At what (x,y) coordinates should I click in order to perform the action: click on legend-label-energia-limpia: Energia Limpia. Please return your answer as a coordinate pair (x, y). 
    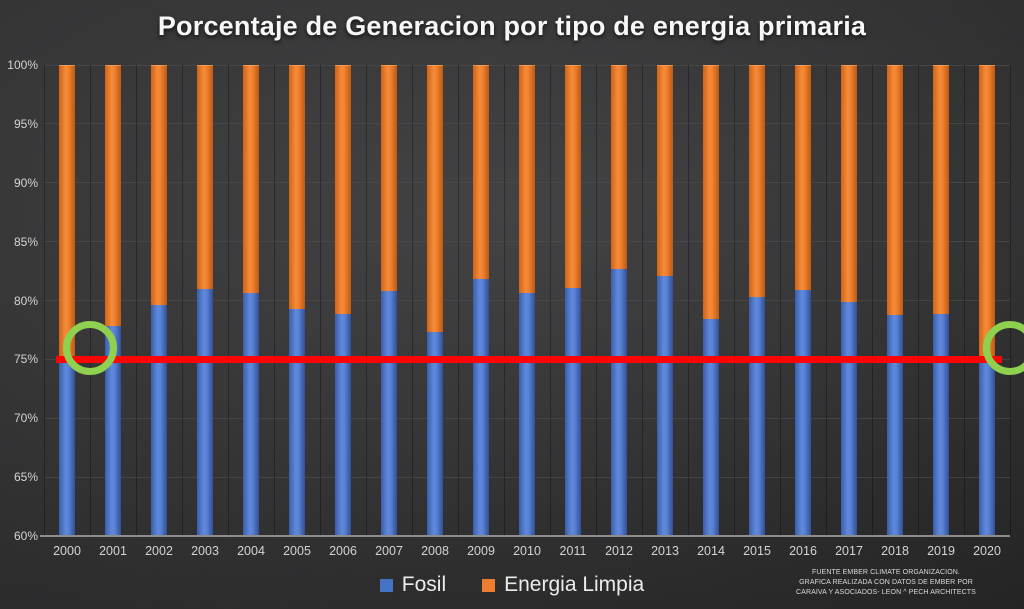
    Looking at the image, I should click on (574, 584).